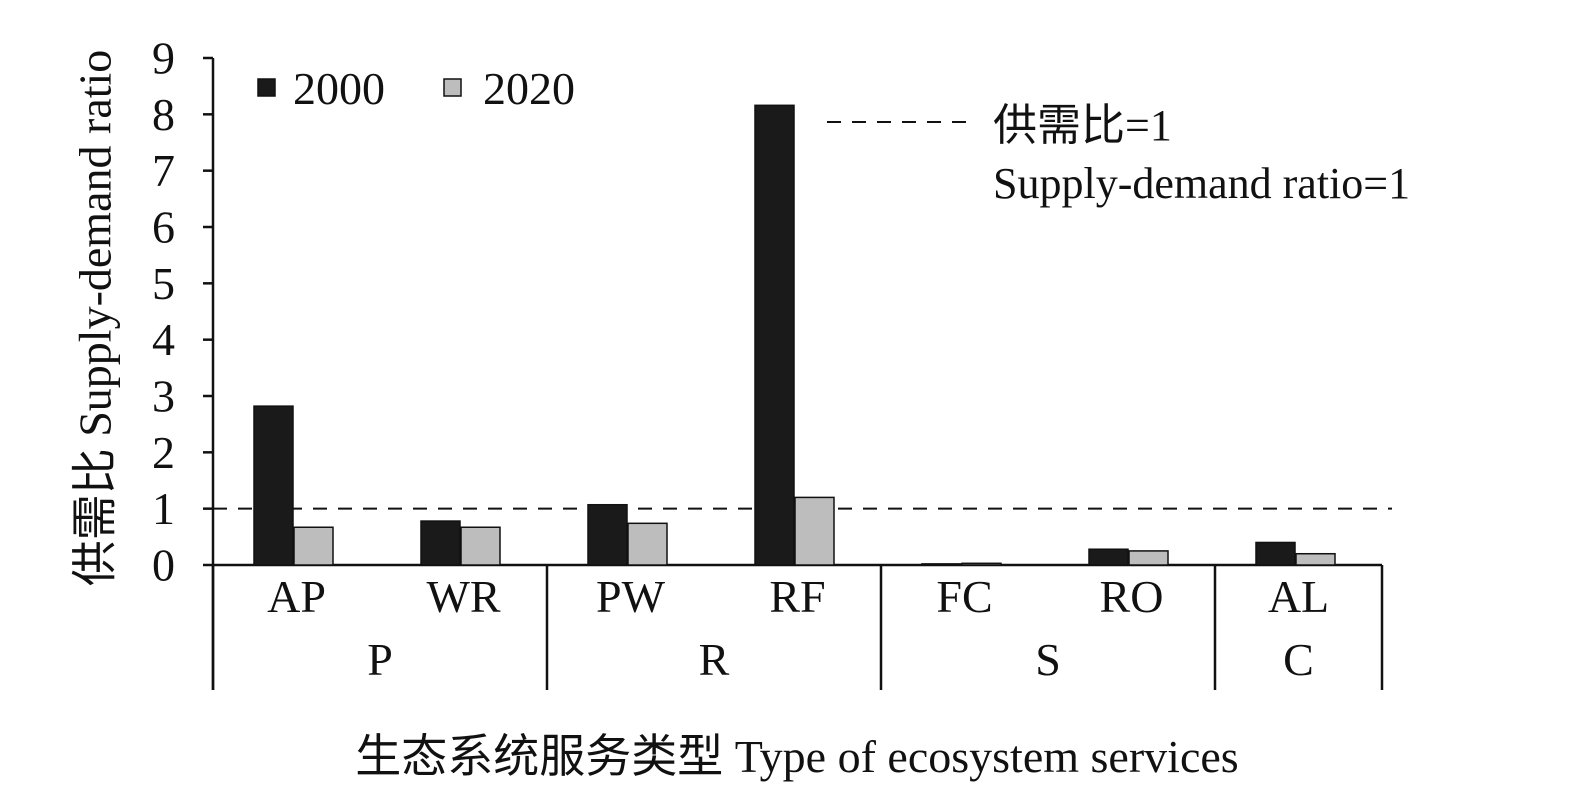  Describe the element at coordinates (613, 93) in the screenshot. I see `legend: 2000 2020` at that location.